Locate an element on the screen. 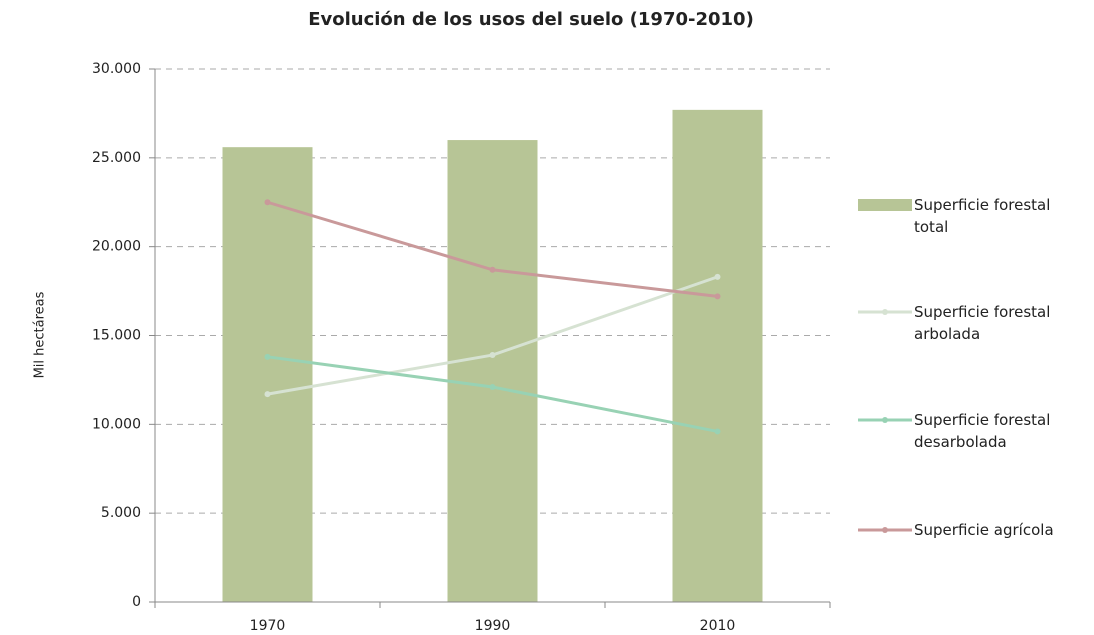 The height and width of the screenshot is (635, 1094). legend-label: Superficie forestal total is located at coordinates (982, 216).